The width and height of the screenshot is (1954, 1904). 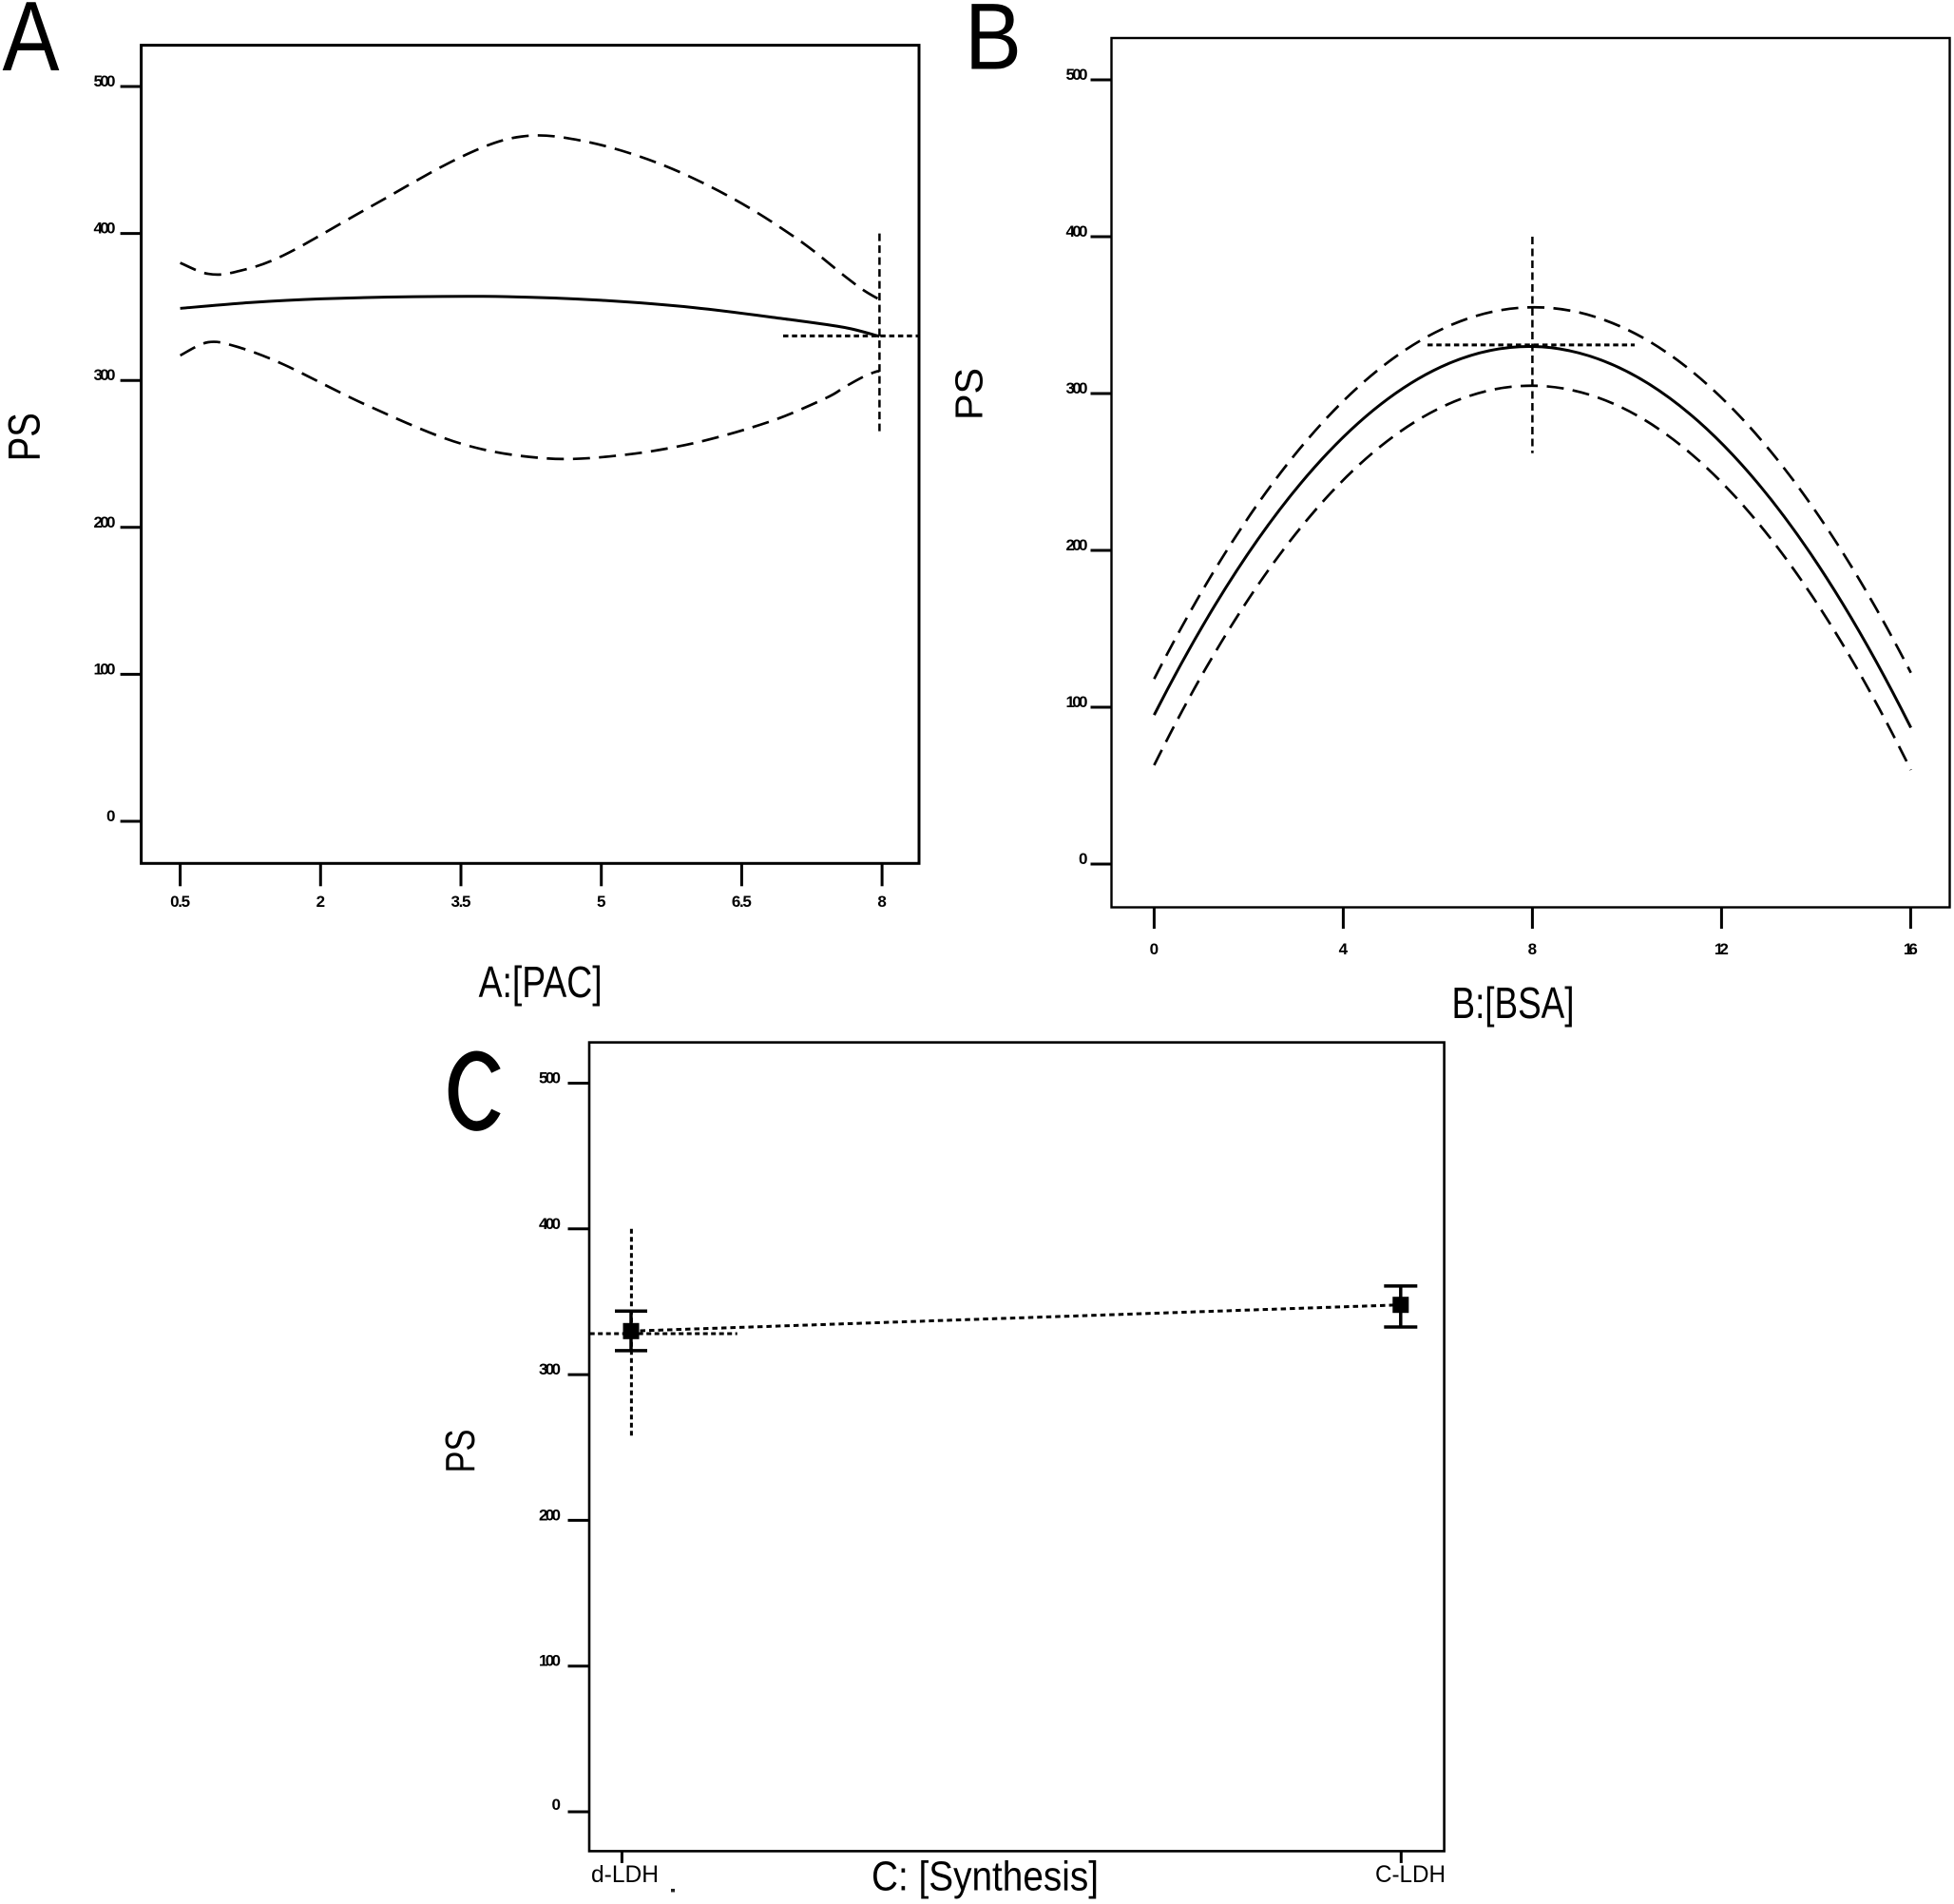 I want to click on svg-text: 3.5, so click(x=461, y=902).